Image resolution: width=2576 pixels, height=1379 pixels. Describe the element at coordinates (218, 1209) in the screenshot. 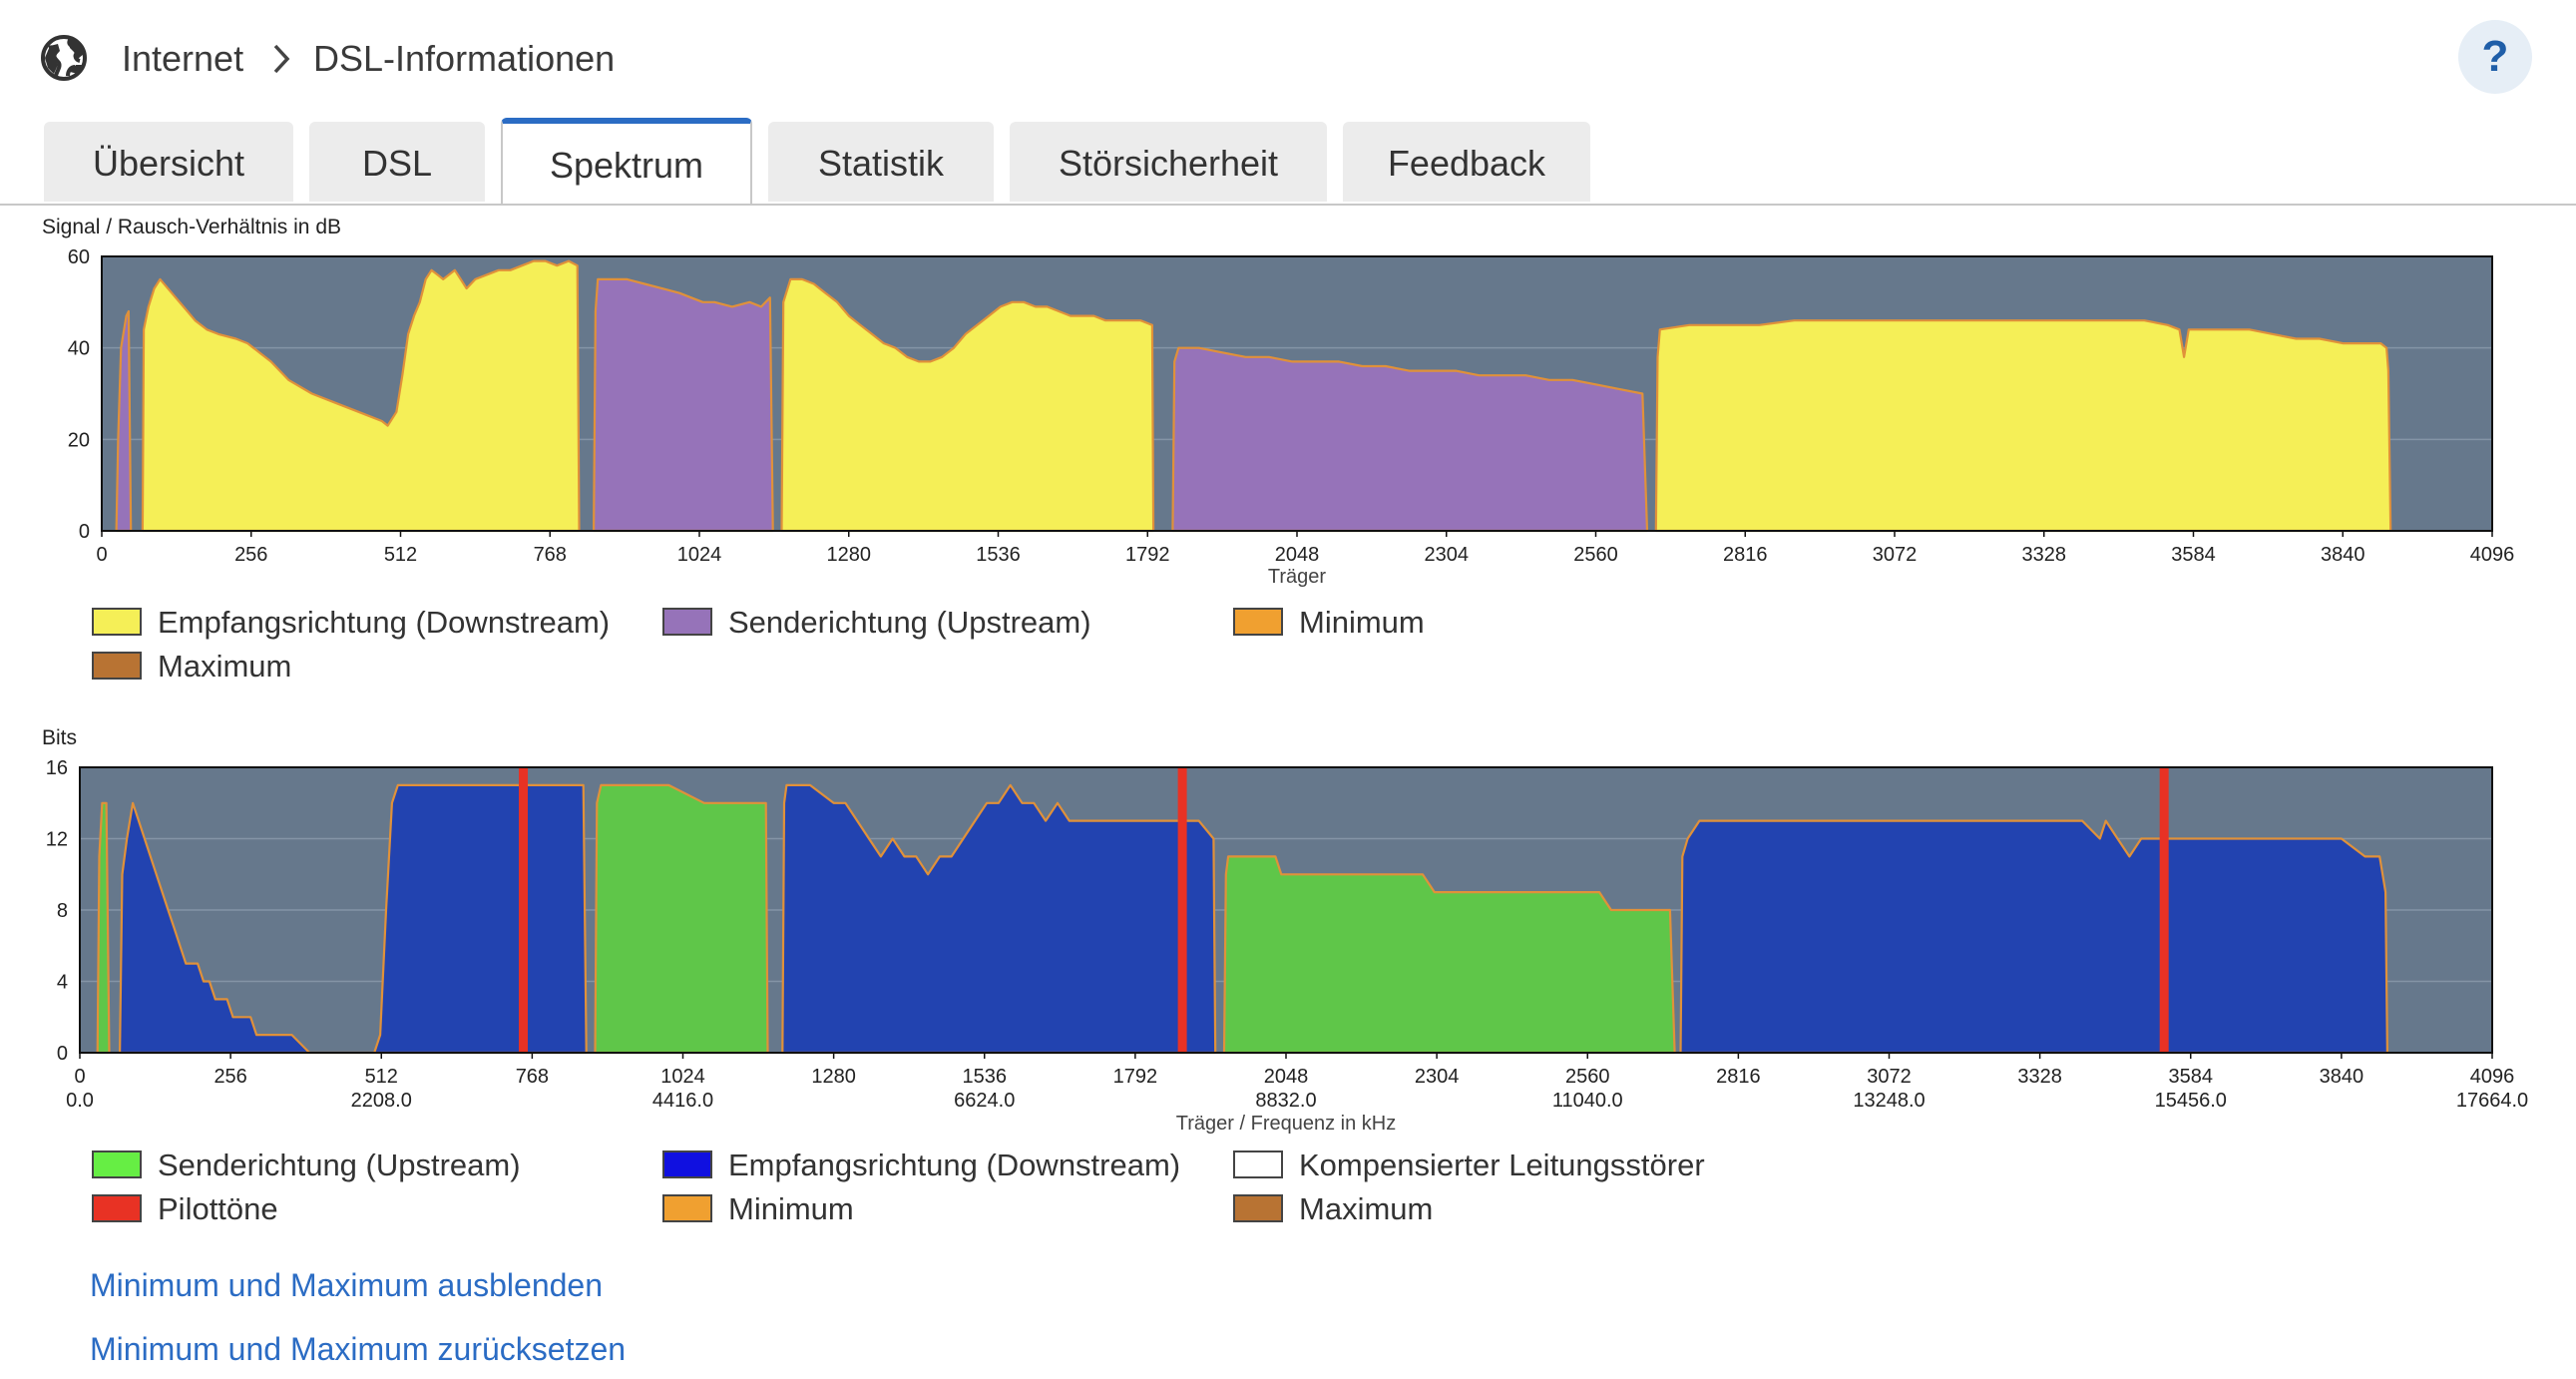

I see `legend-label: Pilottöne` at that location.